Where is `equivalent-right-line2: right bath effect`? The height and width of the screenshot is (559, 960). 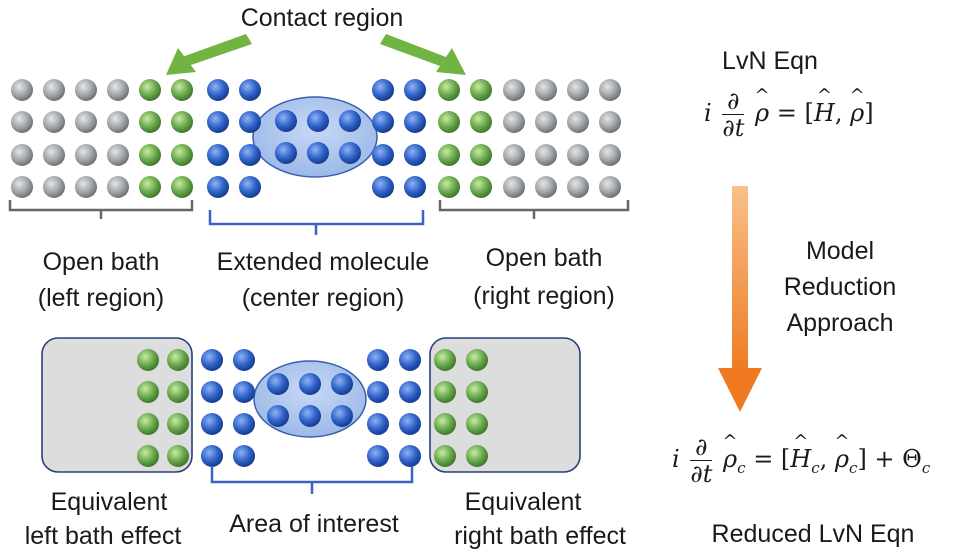
equivalent-right-line2: right bath effect is located at coordinates (540, 536).